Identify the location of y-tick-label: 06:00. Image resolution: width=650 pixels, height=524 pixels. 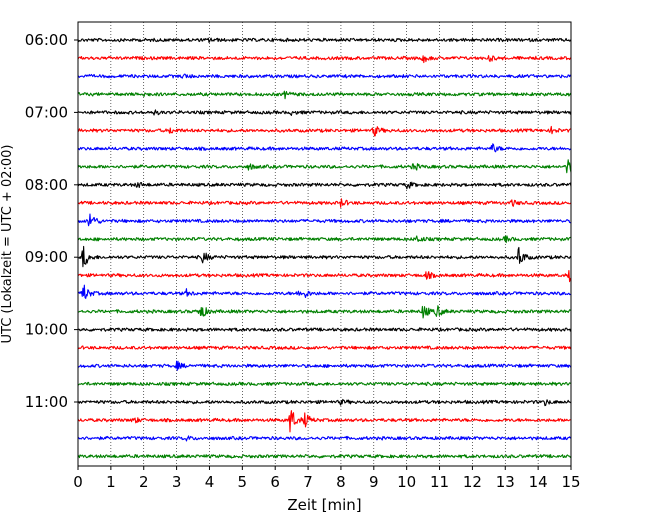
(46, 40).